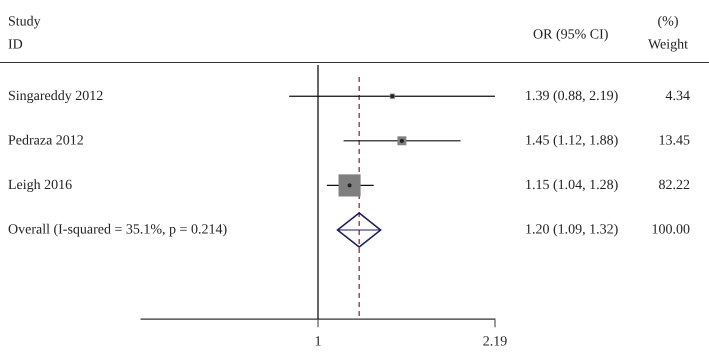 This screenshot has width=709, height=356. I want to click on text: 1.39 (0.88, 2.19), so click(572, 96).